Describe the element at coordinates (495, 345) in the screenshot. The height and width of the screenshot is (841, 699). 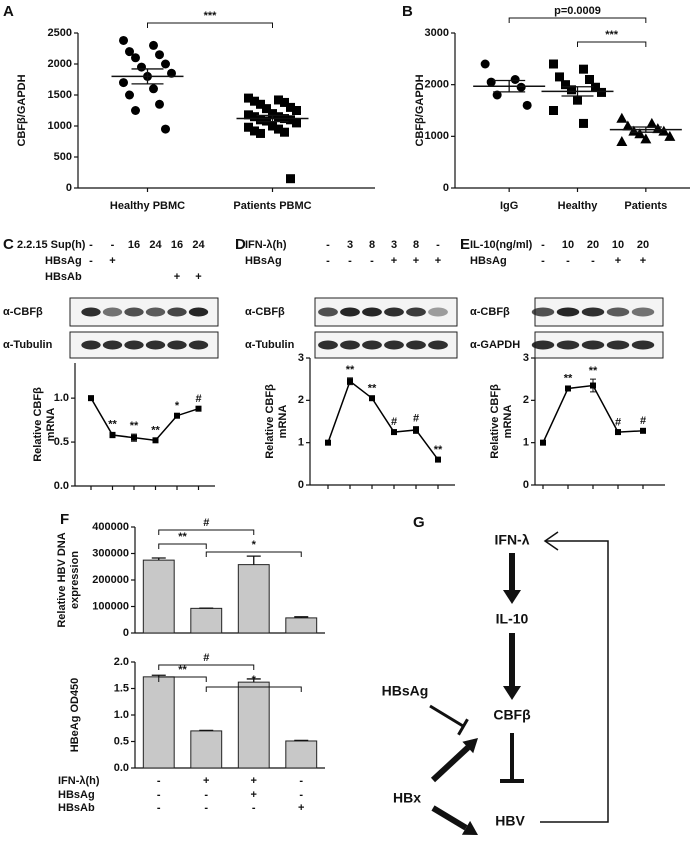
I see `blot-label: α-GAPDH` at that location.